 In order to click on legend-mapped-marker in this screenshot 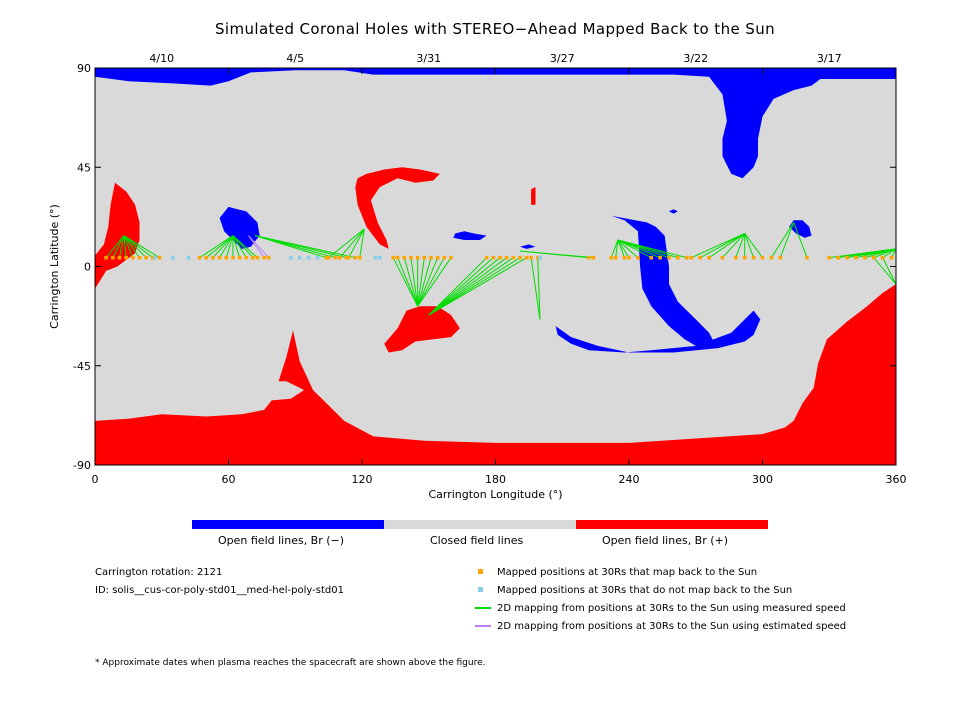, I will do `click(480, 571)`.